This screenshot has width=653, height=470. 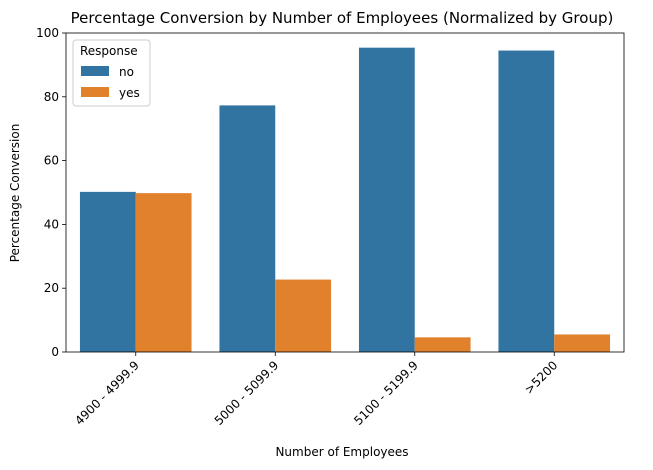 I want to click on legend-label-no: no, so click(x=126, y=72).